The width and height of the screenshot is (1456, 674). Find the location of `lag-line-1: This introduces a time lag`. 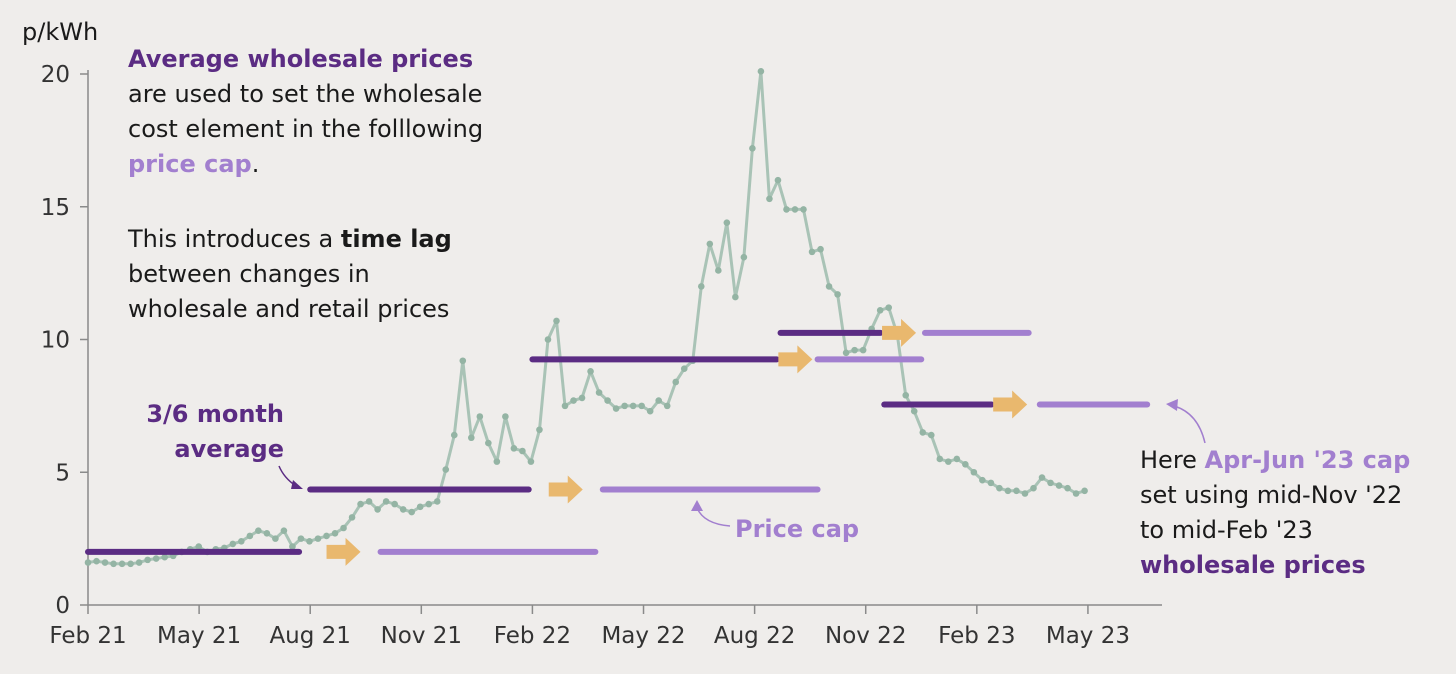

lag-line-1: This introduces a time lag is located at coordinates (290, 239).